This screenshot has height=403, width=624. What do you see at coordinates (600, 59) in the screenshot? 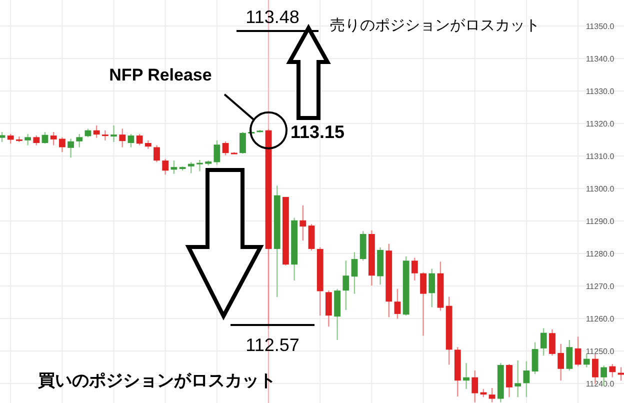
I see `y-tick-label: 11340.0` at bounding box center [600, 59].